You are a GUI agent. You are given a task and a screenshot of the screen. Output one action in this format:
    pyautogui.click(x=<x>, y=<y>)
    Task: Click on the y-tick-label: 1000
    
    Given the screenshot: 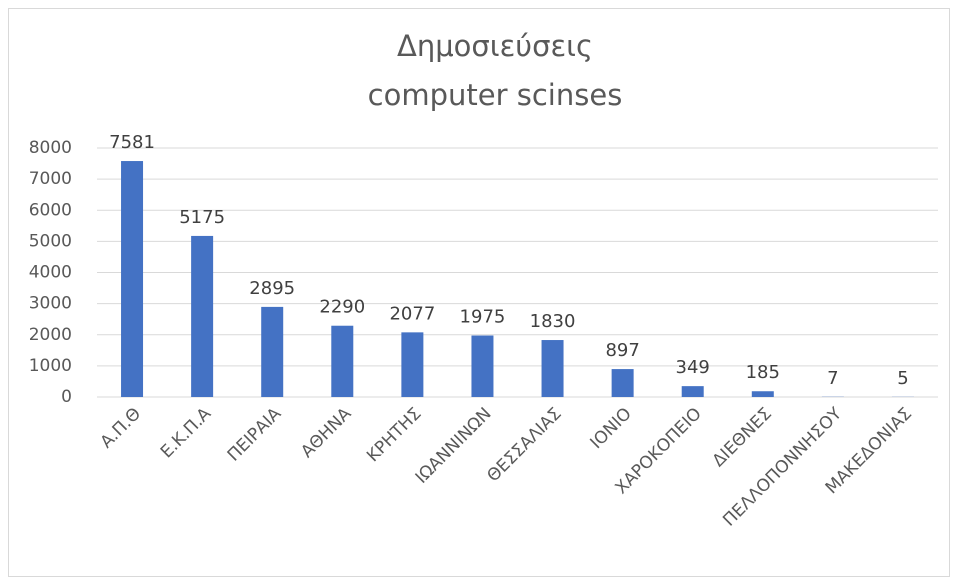 What is the action you would take?
    pyautogui.click(x=50, y=366)
    